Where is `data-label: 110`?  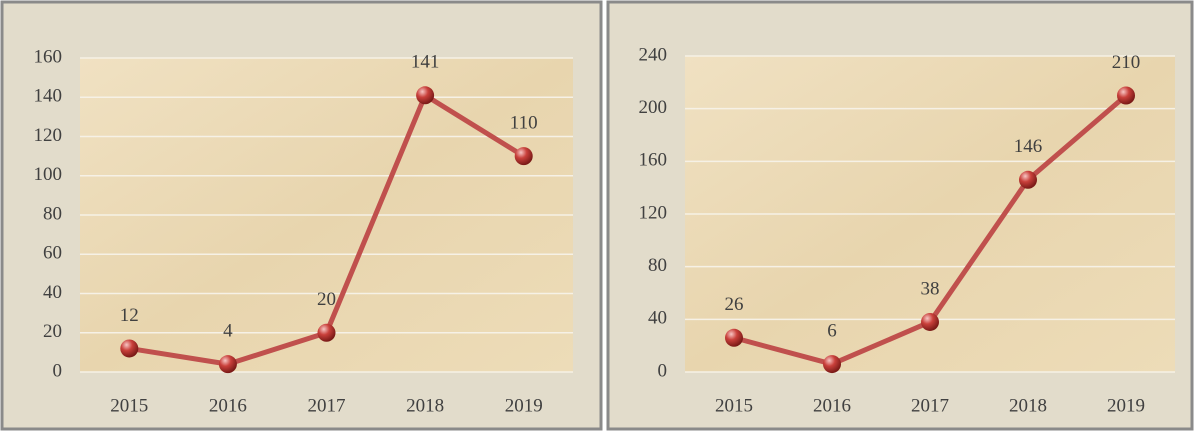 data-label: 110 is located at coordinates (524, 122).